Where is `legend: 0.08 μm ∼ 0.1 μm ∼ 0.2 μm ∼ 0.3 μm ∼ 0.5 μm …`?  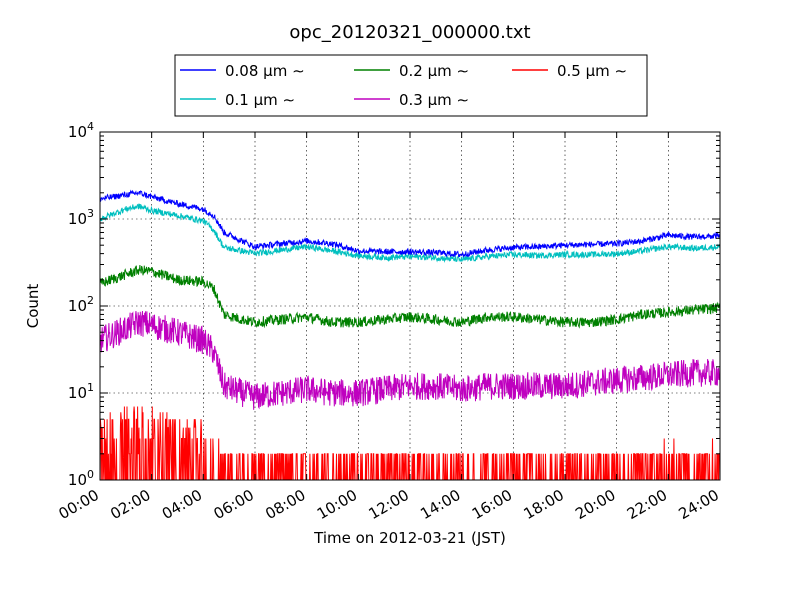
legend: 0.08 μm ∼ 0.1 μm ∼ 0.2 μm ∼ 0.3 μm ∼ 0.5 μm … is located at coordinates (411, 85).